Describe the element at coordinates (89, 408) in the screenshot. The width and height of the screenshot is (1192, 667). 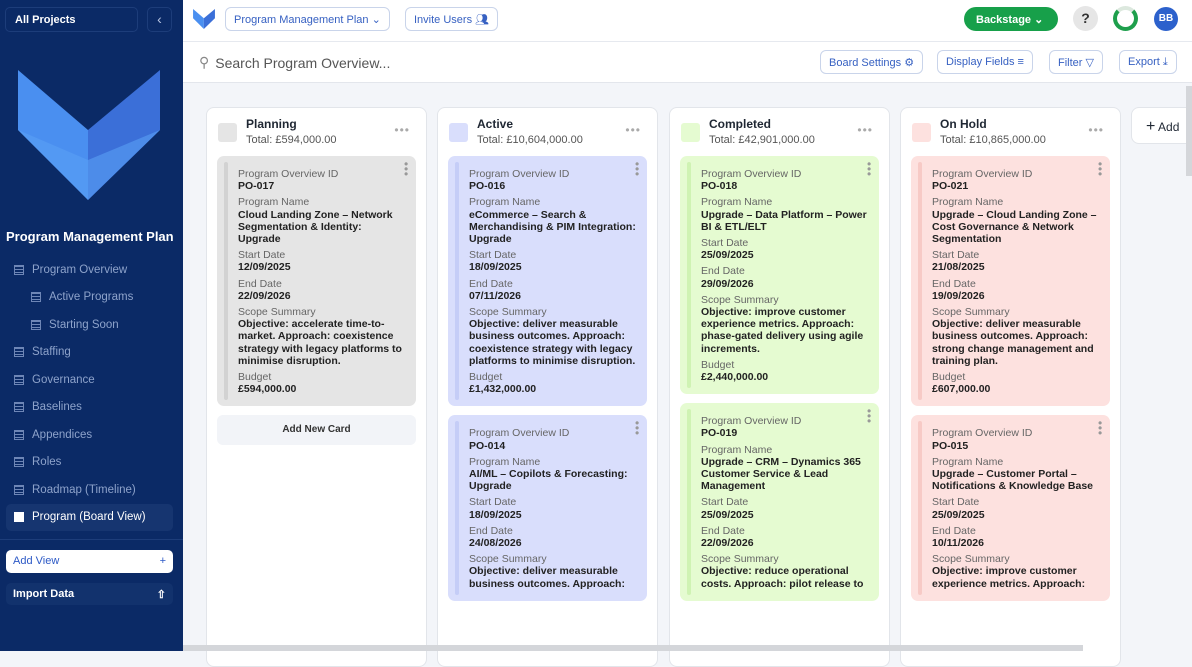
I see `sidebar-item-baselines: Baselines` at that location.